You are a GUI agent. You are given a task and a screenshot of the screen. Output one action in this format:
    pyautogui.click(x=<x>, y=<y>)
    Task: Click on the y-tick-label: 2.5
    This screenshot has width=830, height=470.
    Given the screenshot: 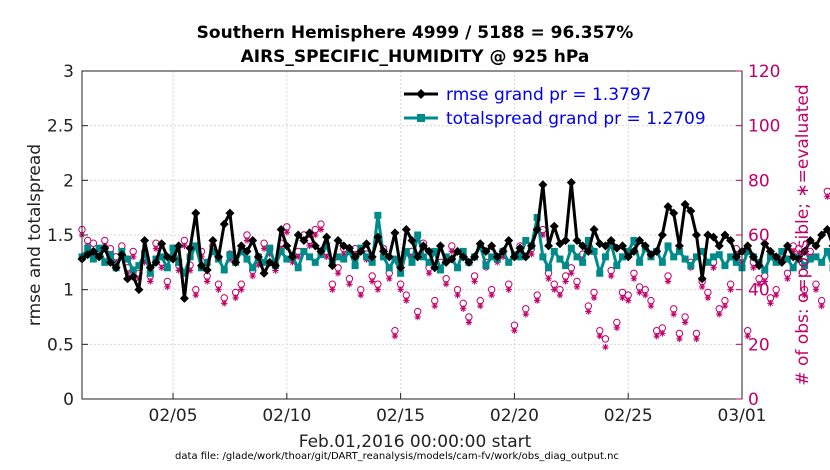 What is the action you would take?
    pyautogui.click(x=60, y=127)
    